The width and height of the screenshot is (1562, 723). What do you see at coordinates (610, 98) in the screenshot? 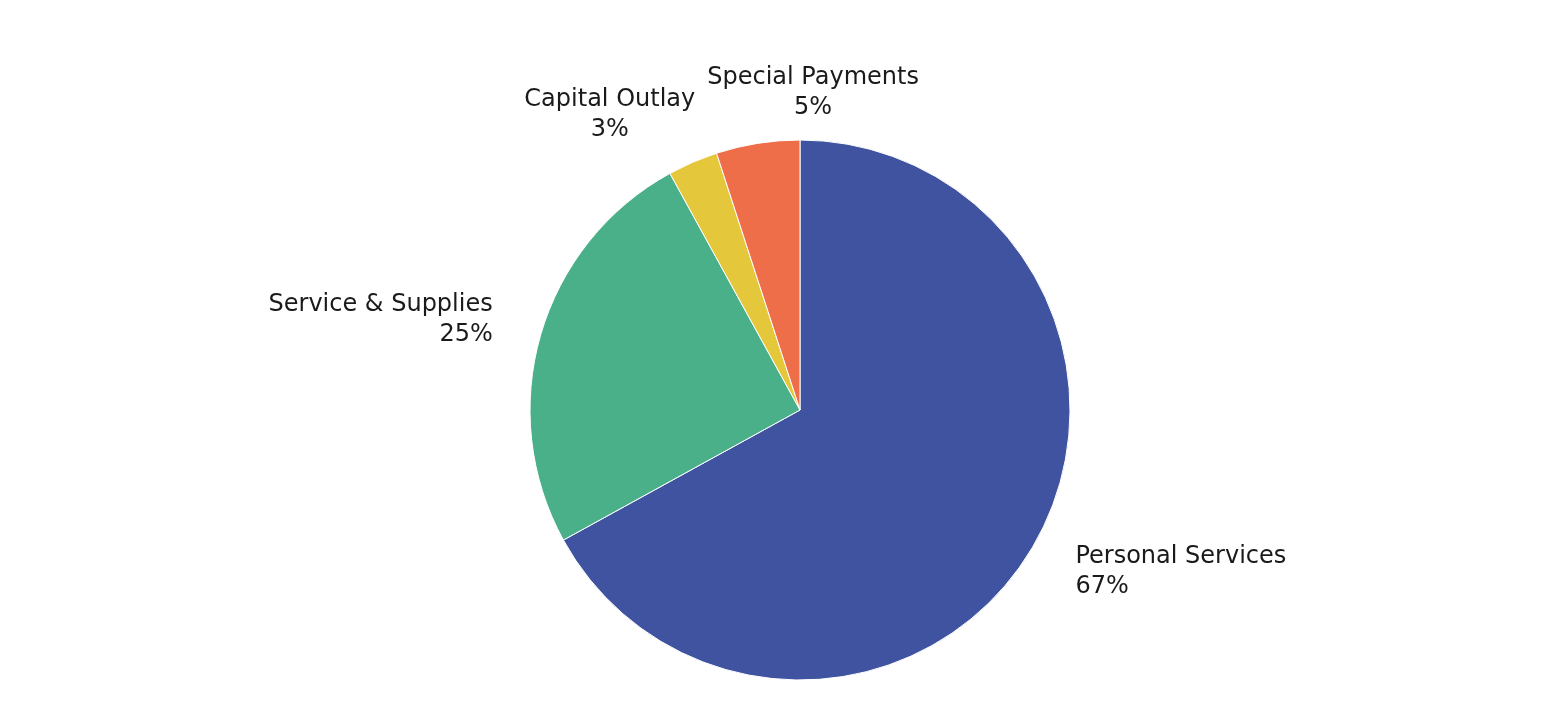
I see `slice-label: Capital Outlay` at bounding box center [610, 98].